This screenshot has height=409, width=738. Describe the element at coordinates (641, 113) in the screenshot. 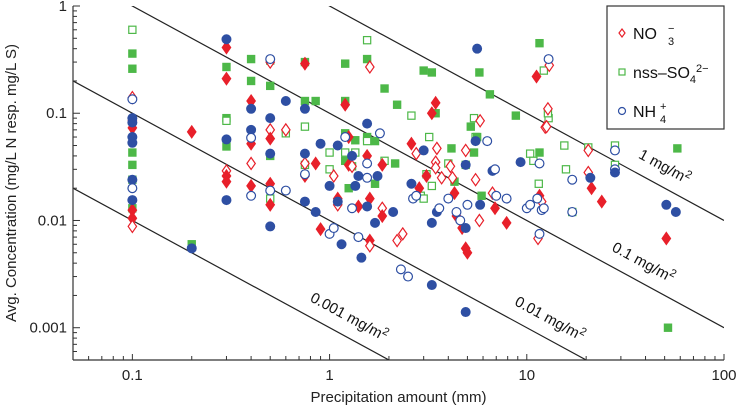

I see `legend-item-nh4: NH +4` at that location.